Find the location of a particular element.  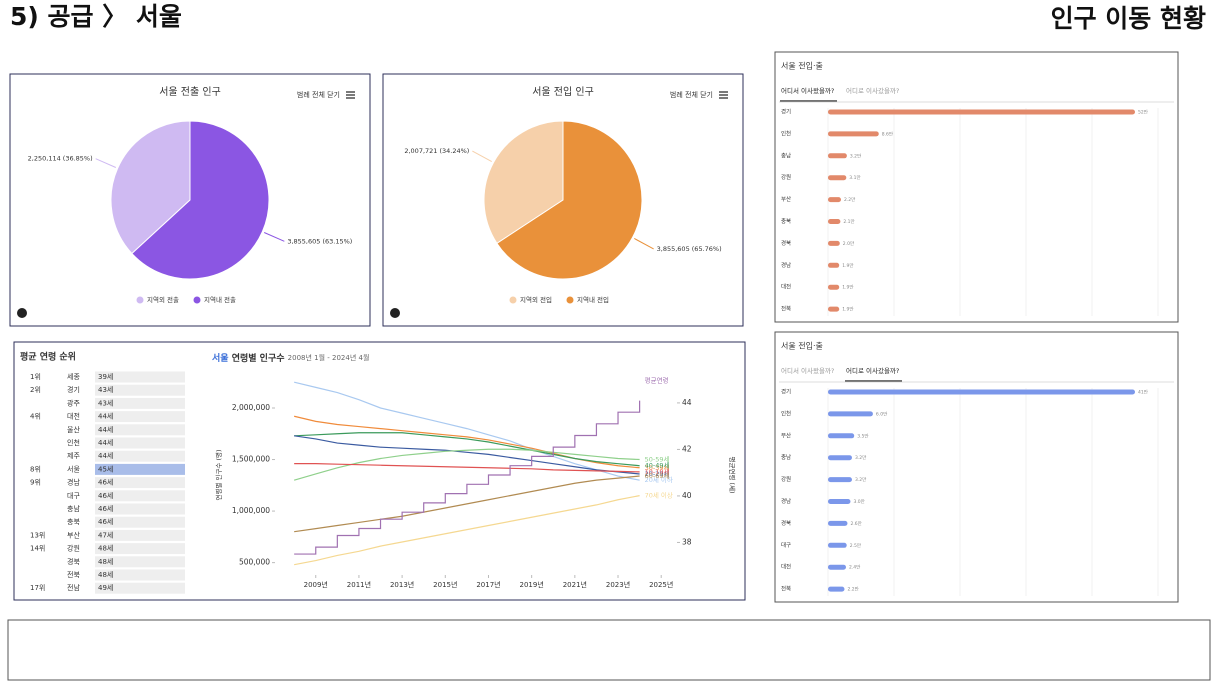

rank: 4위 is located at coordinates (35, 417).